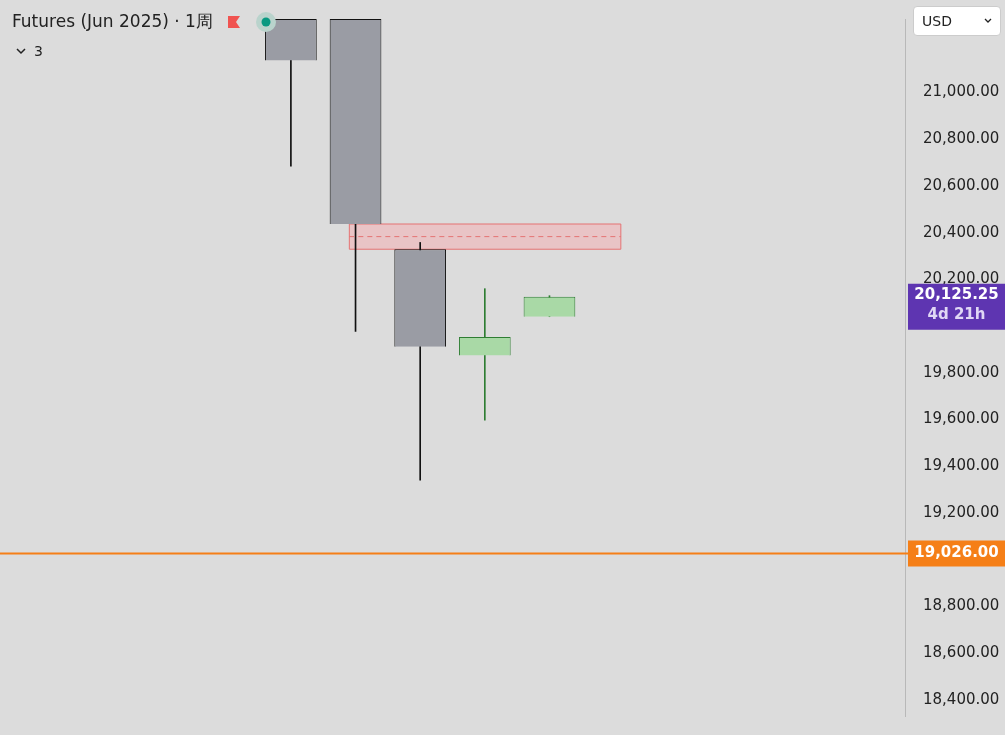 The image size is (1005, 735). Describe the element at coordinates (956, 552) in the screenshot. I see `ref-line-label: 19,026.00` at that location.